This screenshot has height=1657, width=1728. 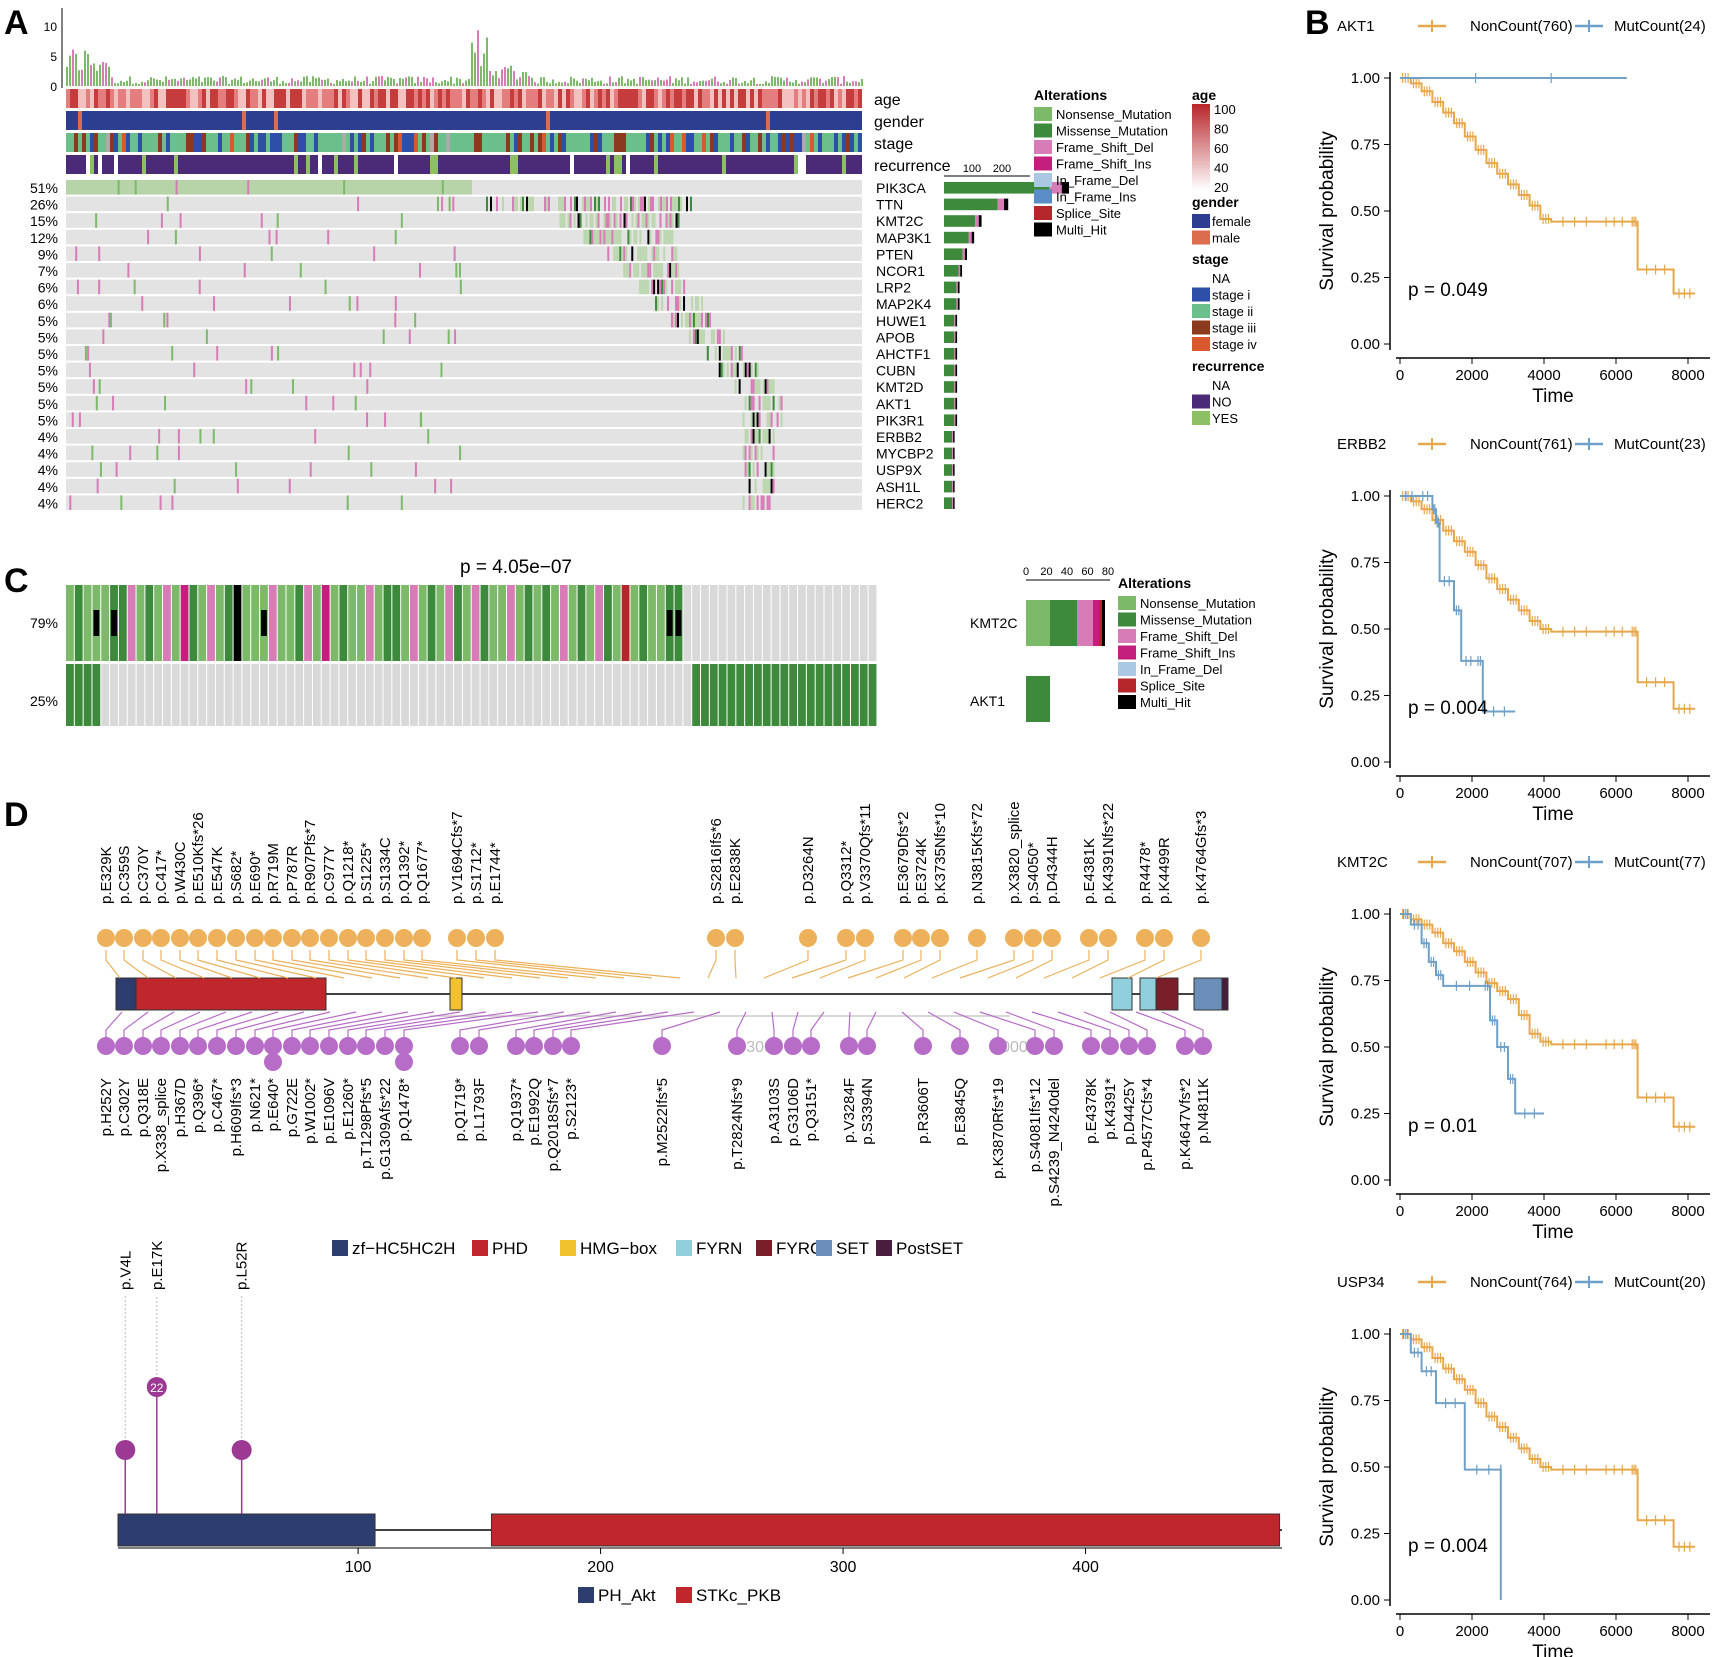 I want to click on kmt2c-domain, so click(x=1208, y=994).